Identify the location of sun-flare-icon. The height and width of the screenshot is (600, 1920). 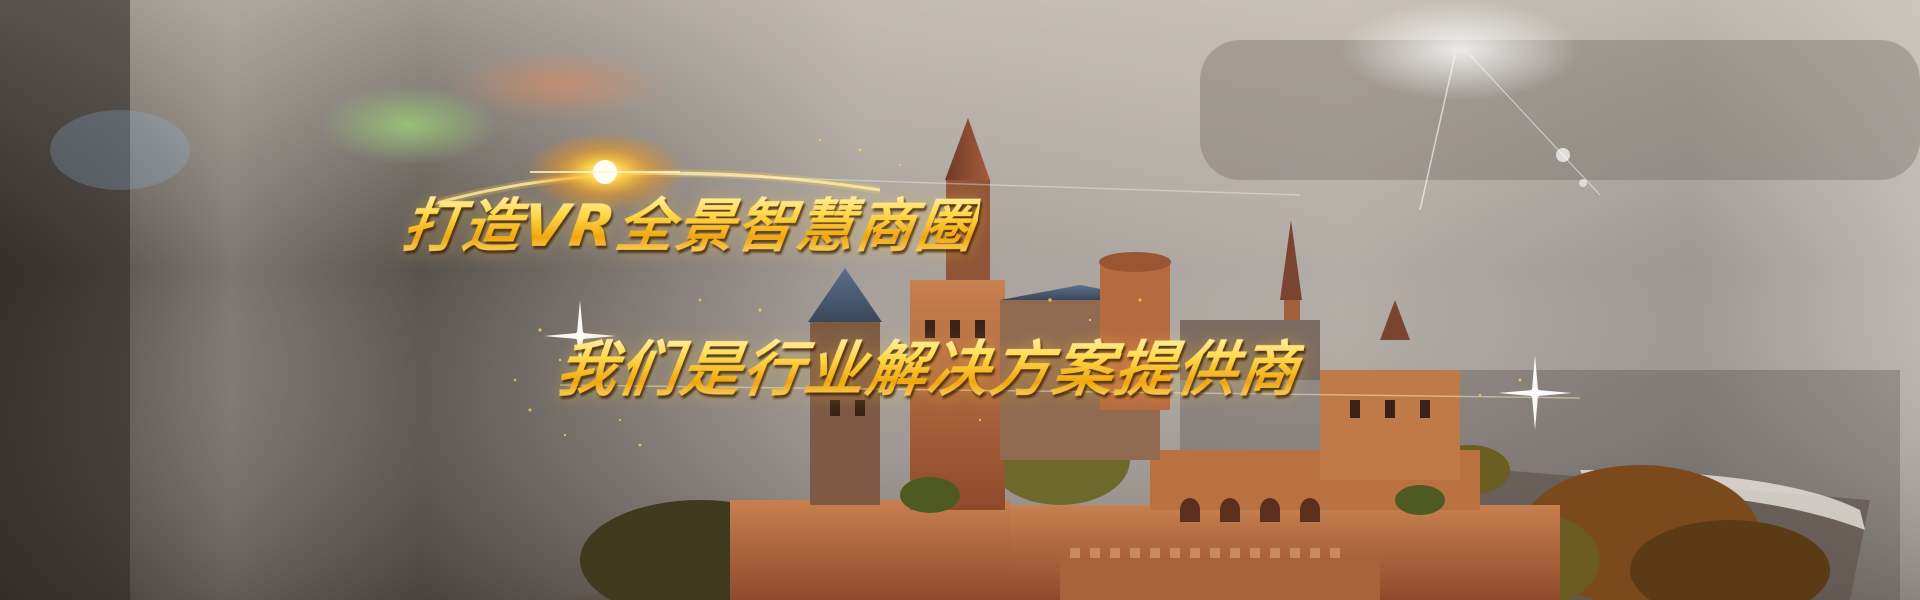
(605, 172).